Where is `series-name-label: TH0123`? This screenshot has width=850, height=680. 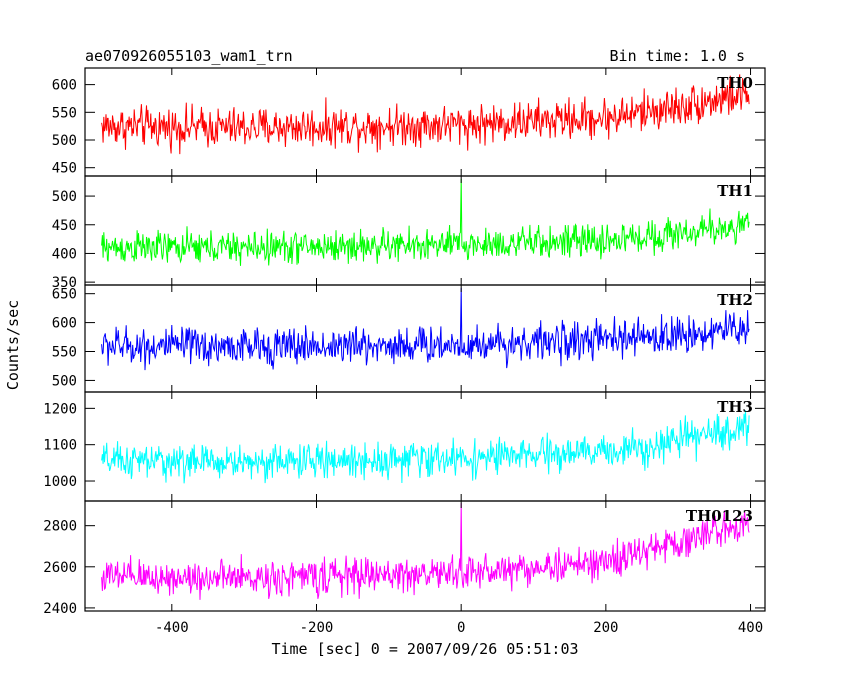 series-name-label: TH0123 is located at coordinates (719, 516).